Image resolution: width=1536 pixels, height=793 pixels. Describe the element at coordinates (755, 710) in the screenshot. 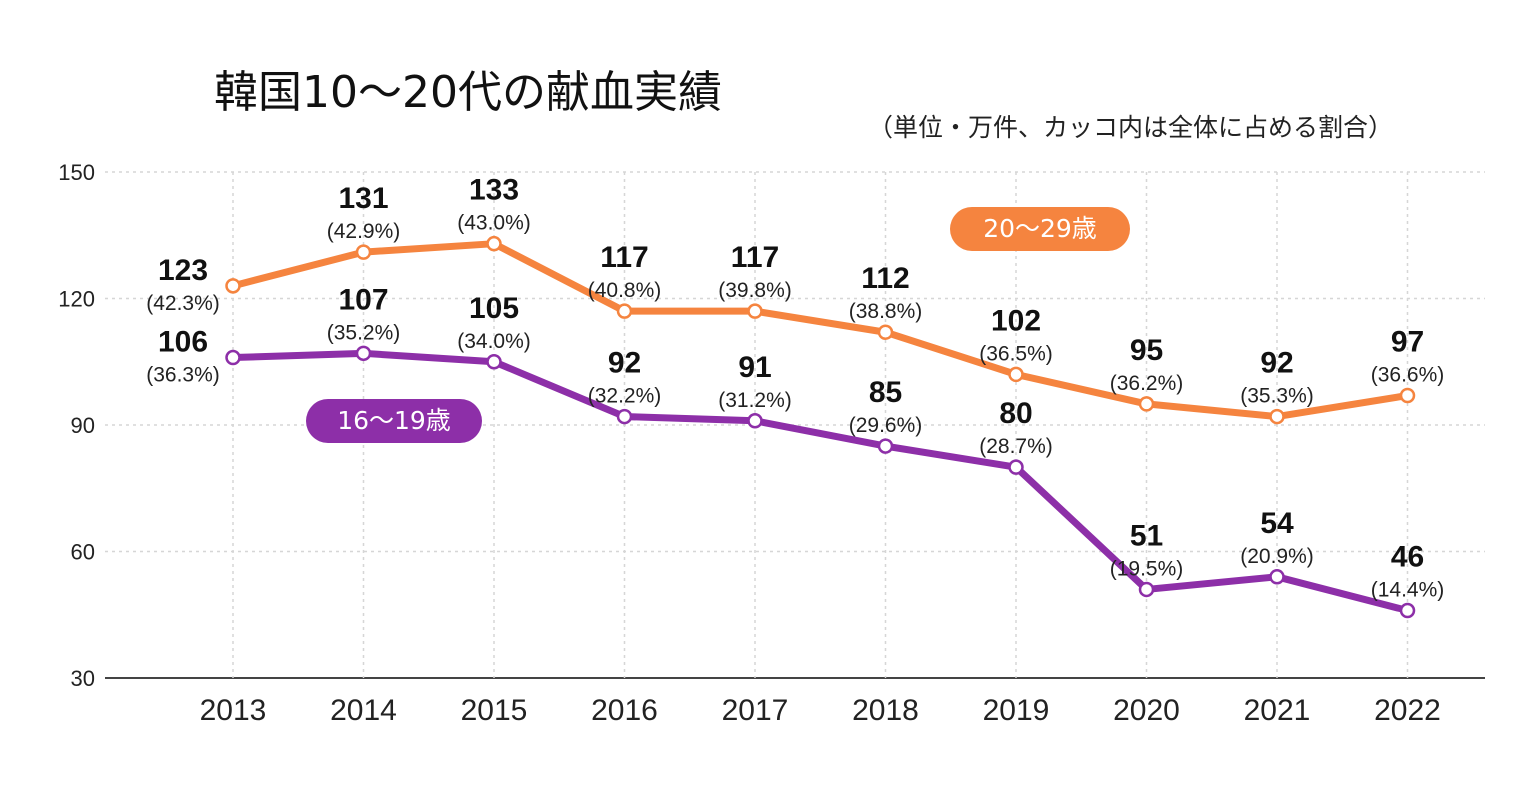

I see `x-tick-label: 2017` at that location.